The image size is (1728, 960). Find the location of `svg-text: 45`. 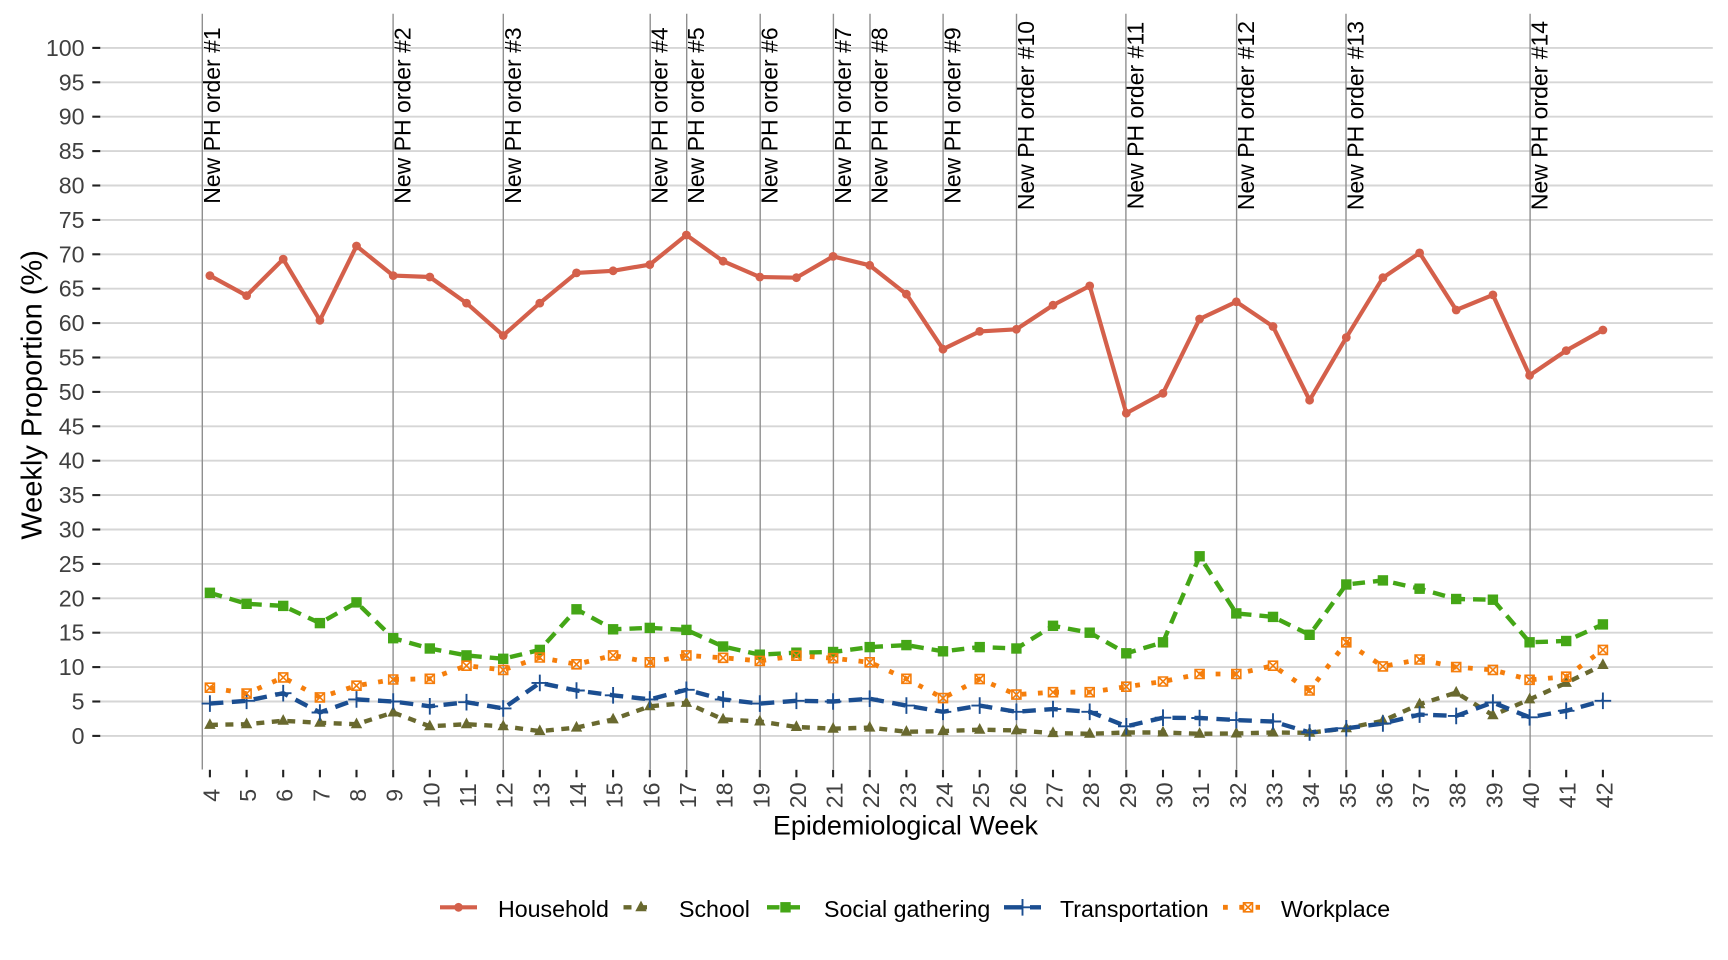

svg-text: 45 is located at coordinates (72, 426).